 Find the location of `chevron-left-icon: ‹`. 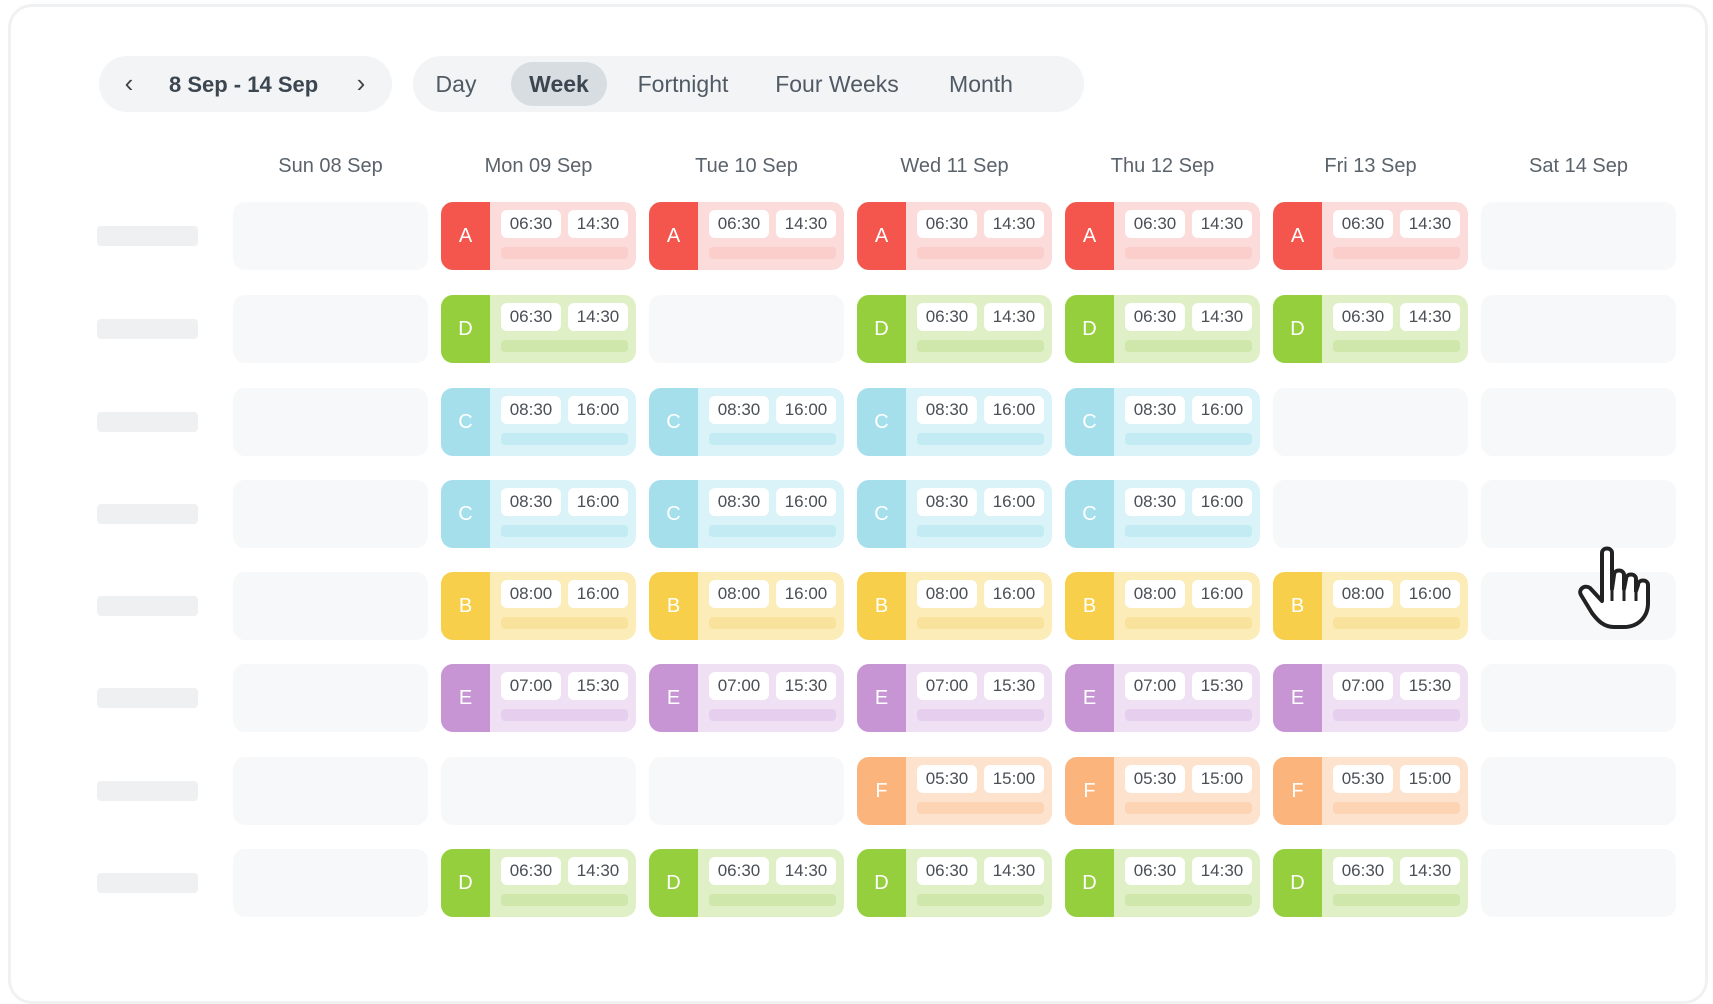

chevron-left-icon: ‹ is located at coordinates (129, 83).